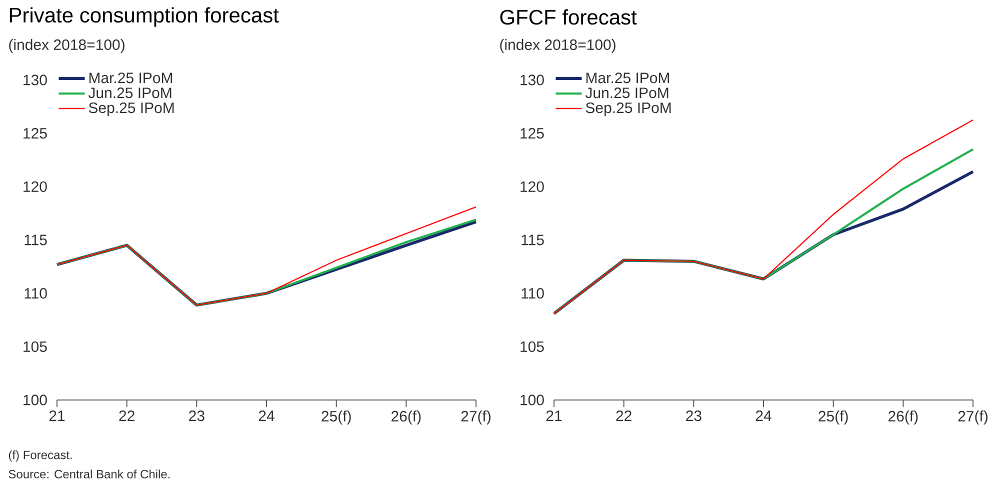  Describe the element at coordinates (568, 17) in the screenshot. I see `chart-title: GFCF forecast` at that location.